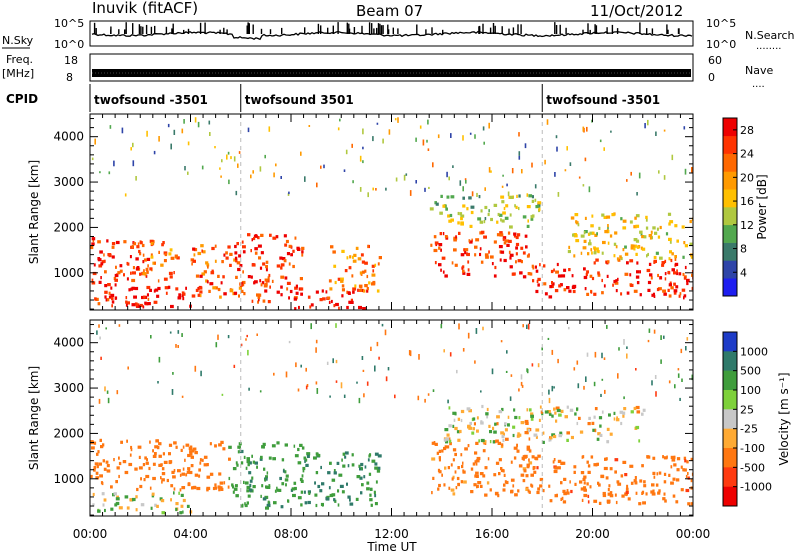 The image size is (800, 554). I want to click on power-cpid-markers, so click(391, 212).